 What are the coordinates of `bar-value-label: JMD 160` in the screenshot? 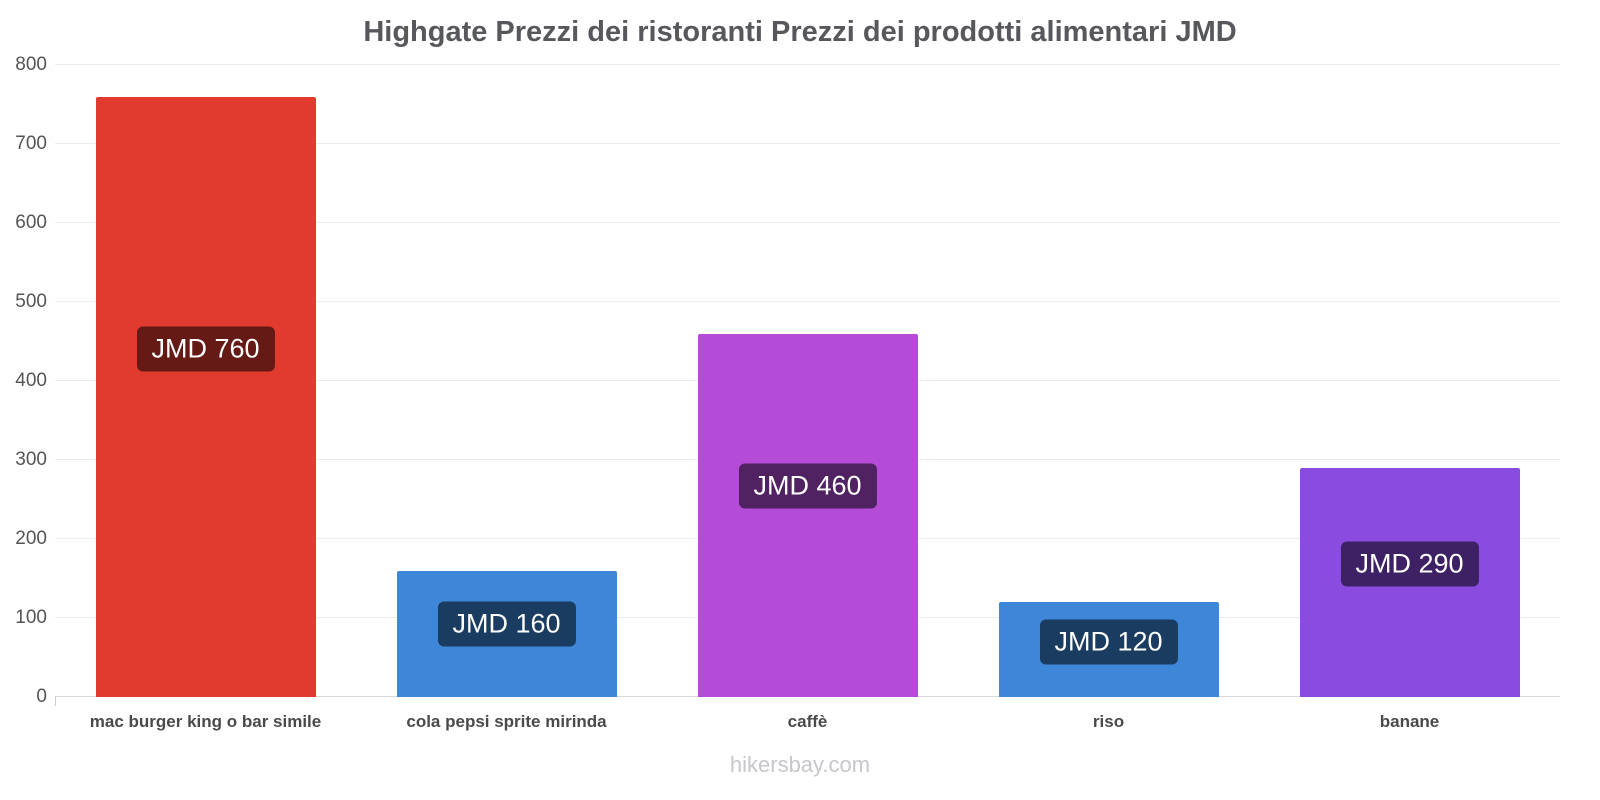 It's located at (506, 624).